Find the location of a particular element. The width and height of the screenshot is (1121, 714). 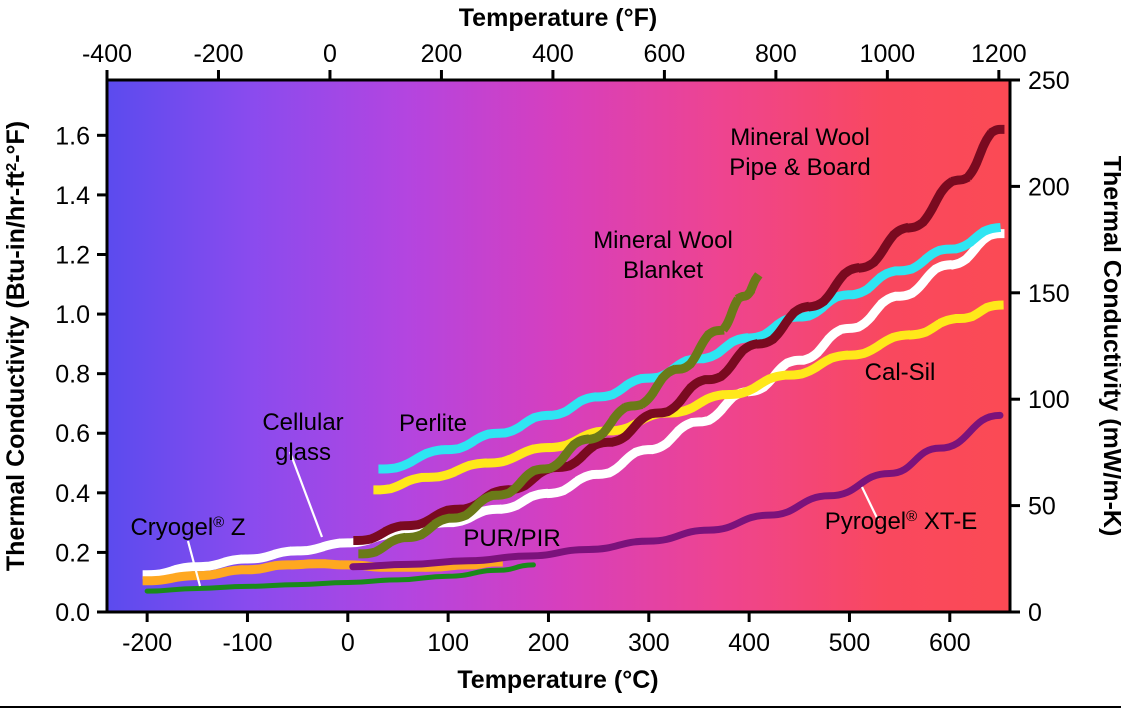

x-axis-title-fahrenheit: Temperature (°F) is located at coordinates (558, 18).